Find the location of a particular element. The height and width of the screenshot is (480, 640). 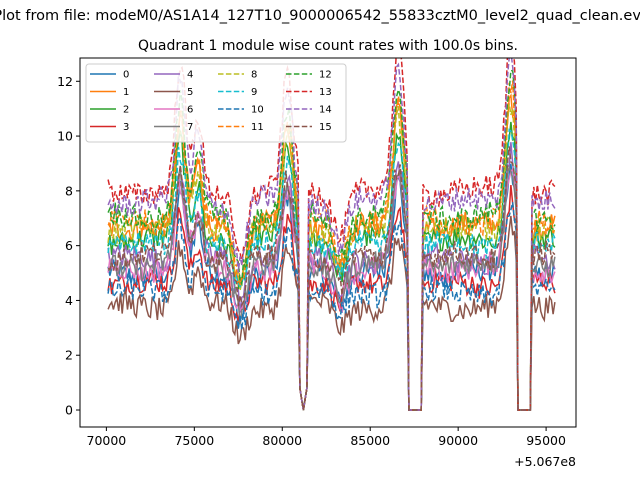

legend-box is located at coordinates (216, 103).